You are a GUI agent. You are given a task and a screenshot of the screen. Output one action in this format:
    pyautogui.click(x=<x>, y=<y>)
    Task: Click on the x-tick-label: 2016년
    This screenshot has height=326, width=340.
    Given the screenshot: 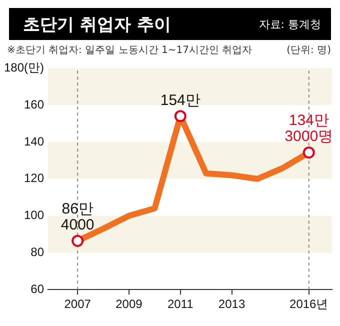 What is the action you would take?
    pyautogui.click(x=309, y=304)
    